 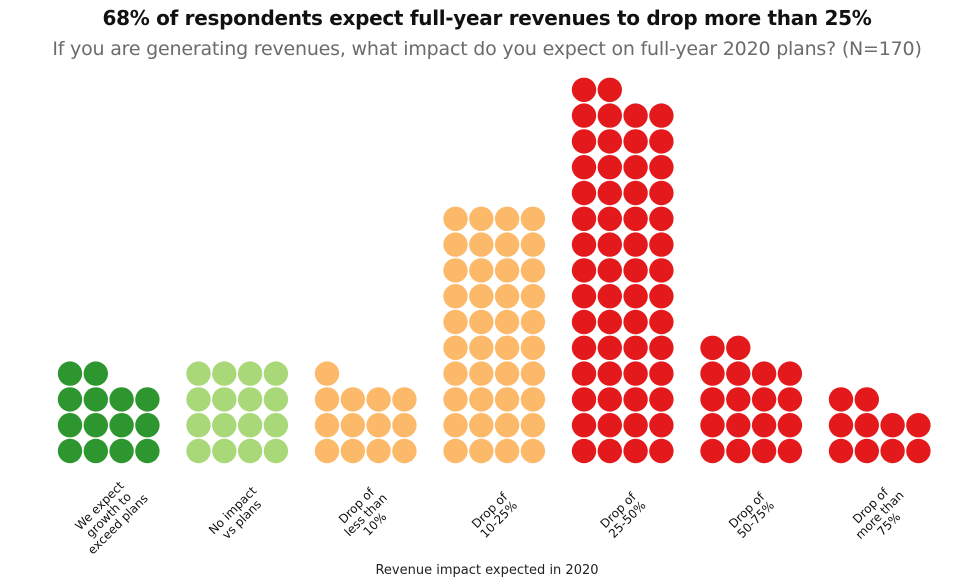 I want to click on category-label: Drop of10-25%, so click(x=494, y=515).